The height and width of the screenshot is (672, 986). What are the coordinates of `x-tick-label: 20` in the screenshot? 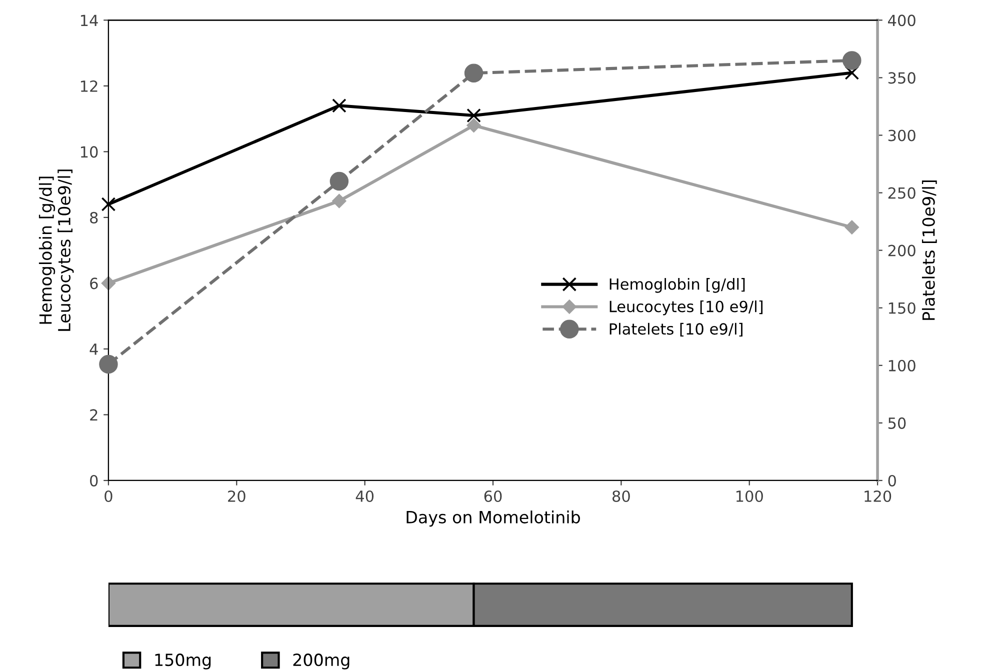 It's located at (237, 496).